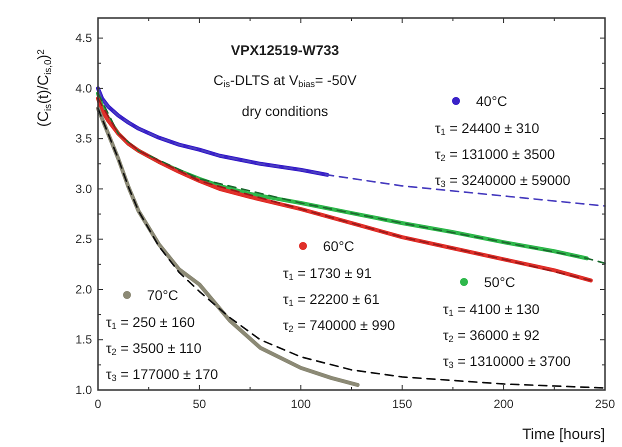 This screenshot has width=622, height=447. What do you see at coordinates (339, 325) in the screenshot?
I see `annotation: τ$_{2}$ = 740000 ± 990` at bounding box center [339, 325].